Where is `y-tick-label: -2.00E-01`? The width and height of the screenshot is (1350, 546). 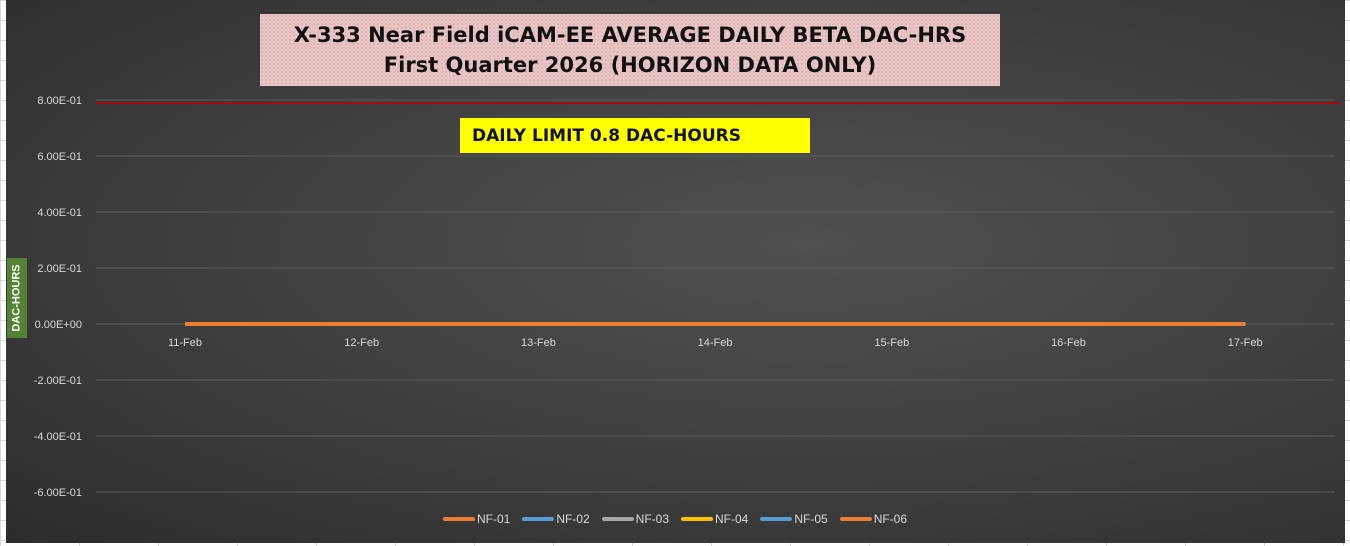
y-tick-label: -2.00E-01 is located at coordinates (58, 381).